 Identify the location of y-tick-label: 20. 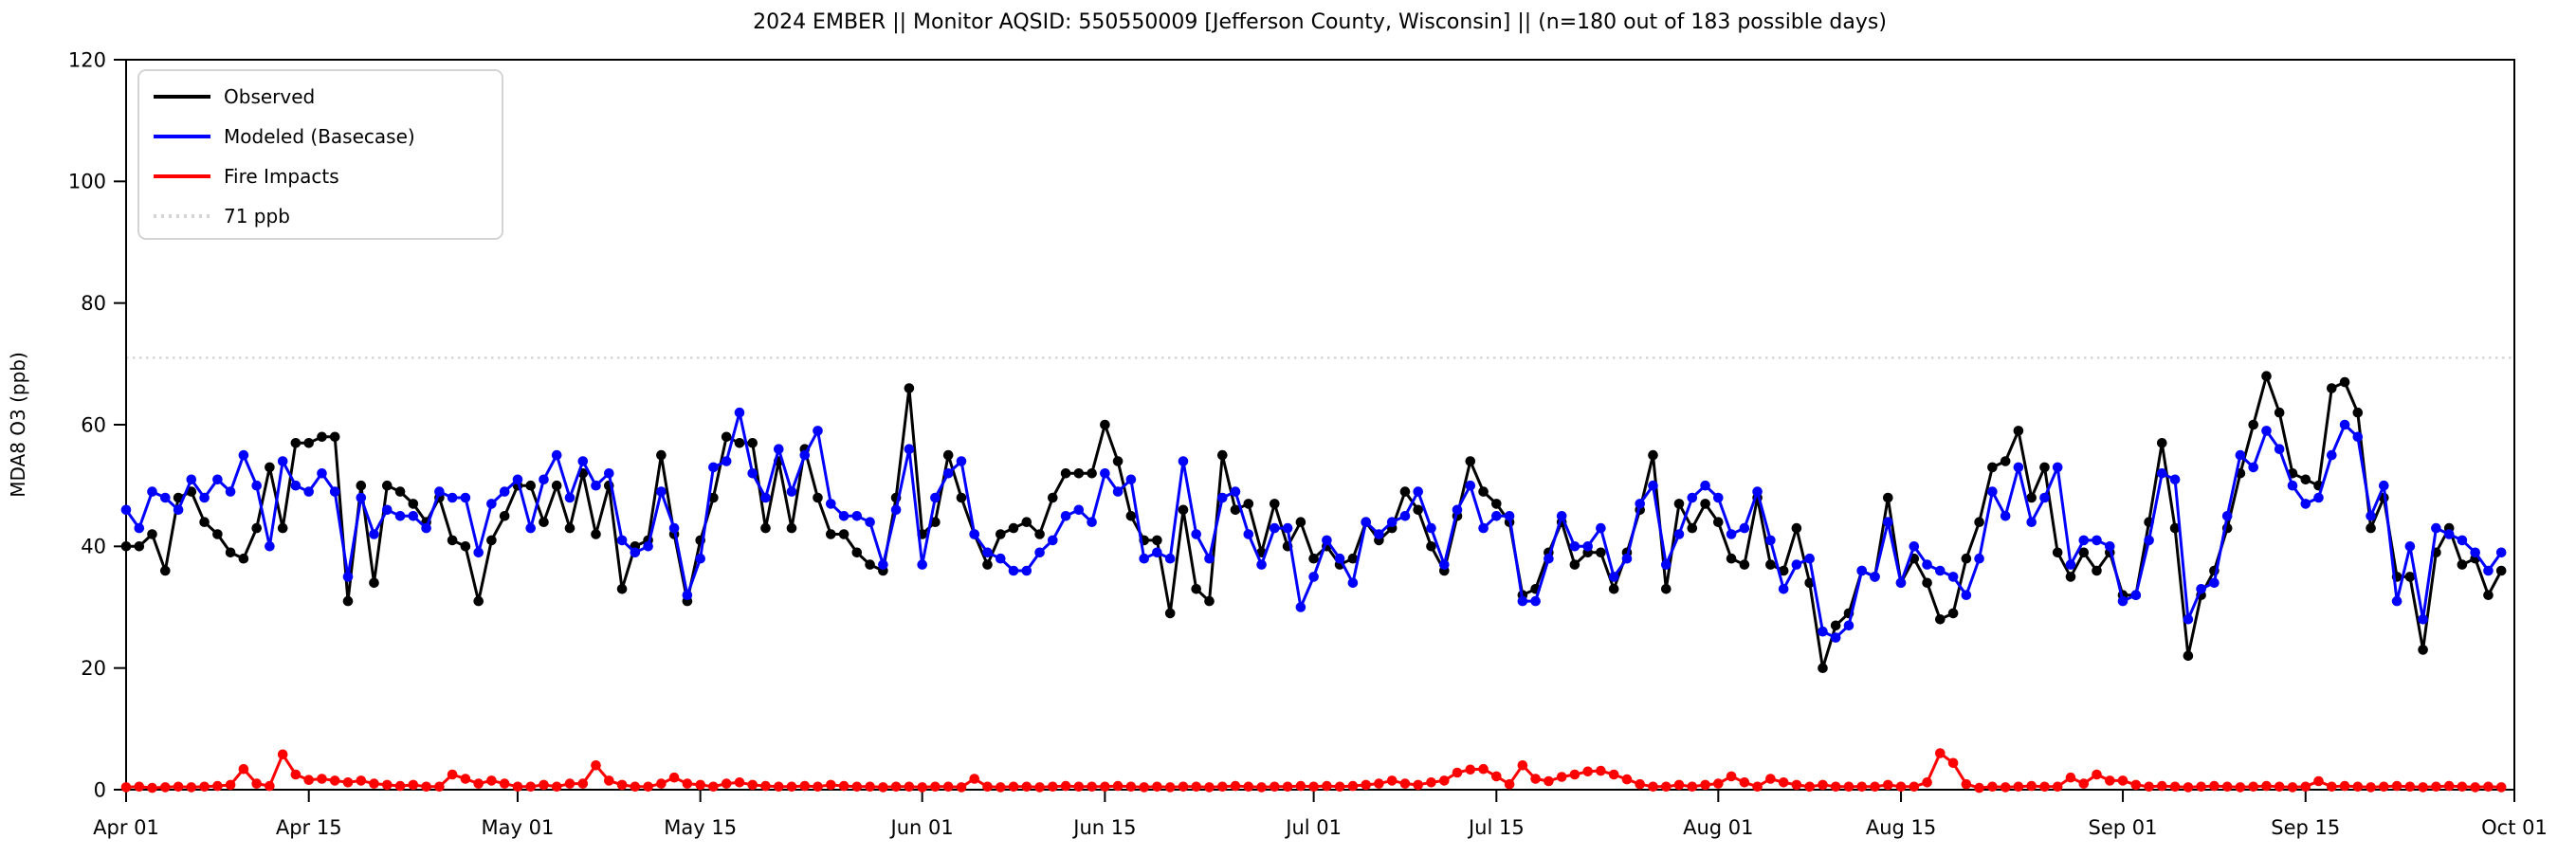
(93, 668).